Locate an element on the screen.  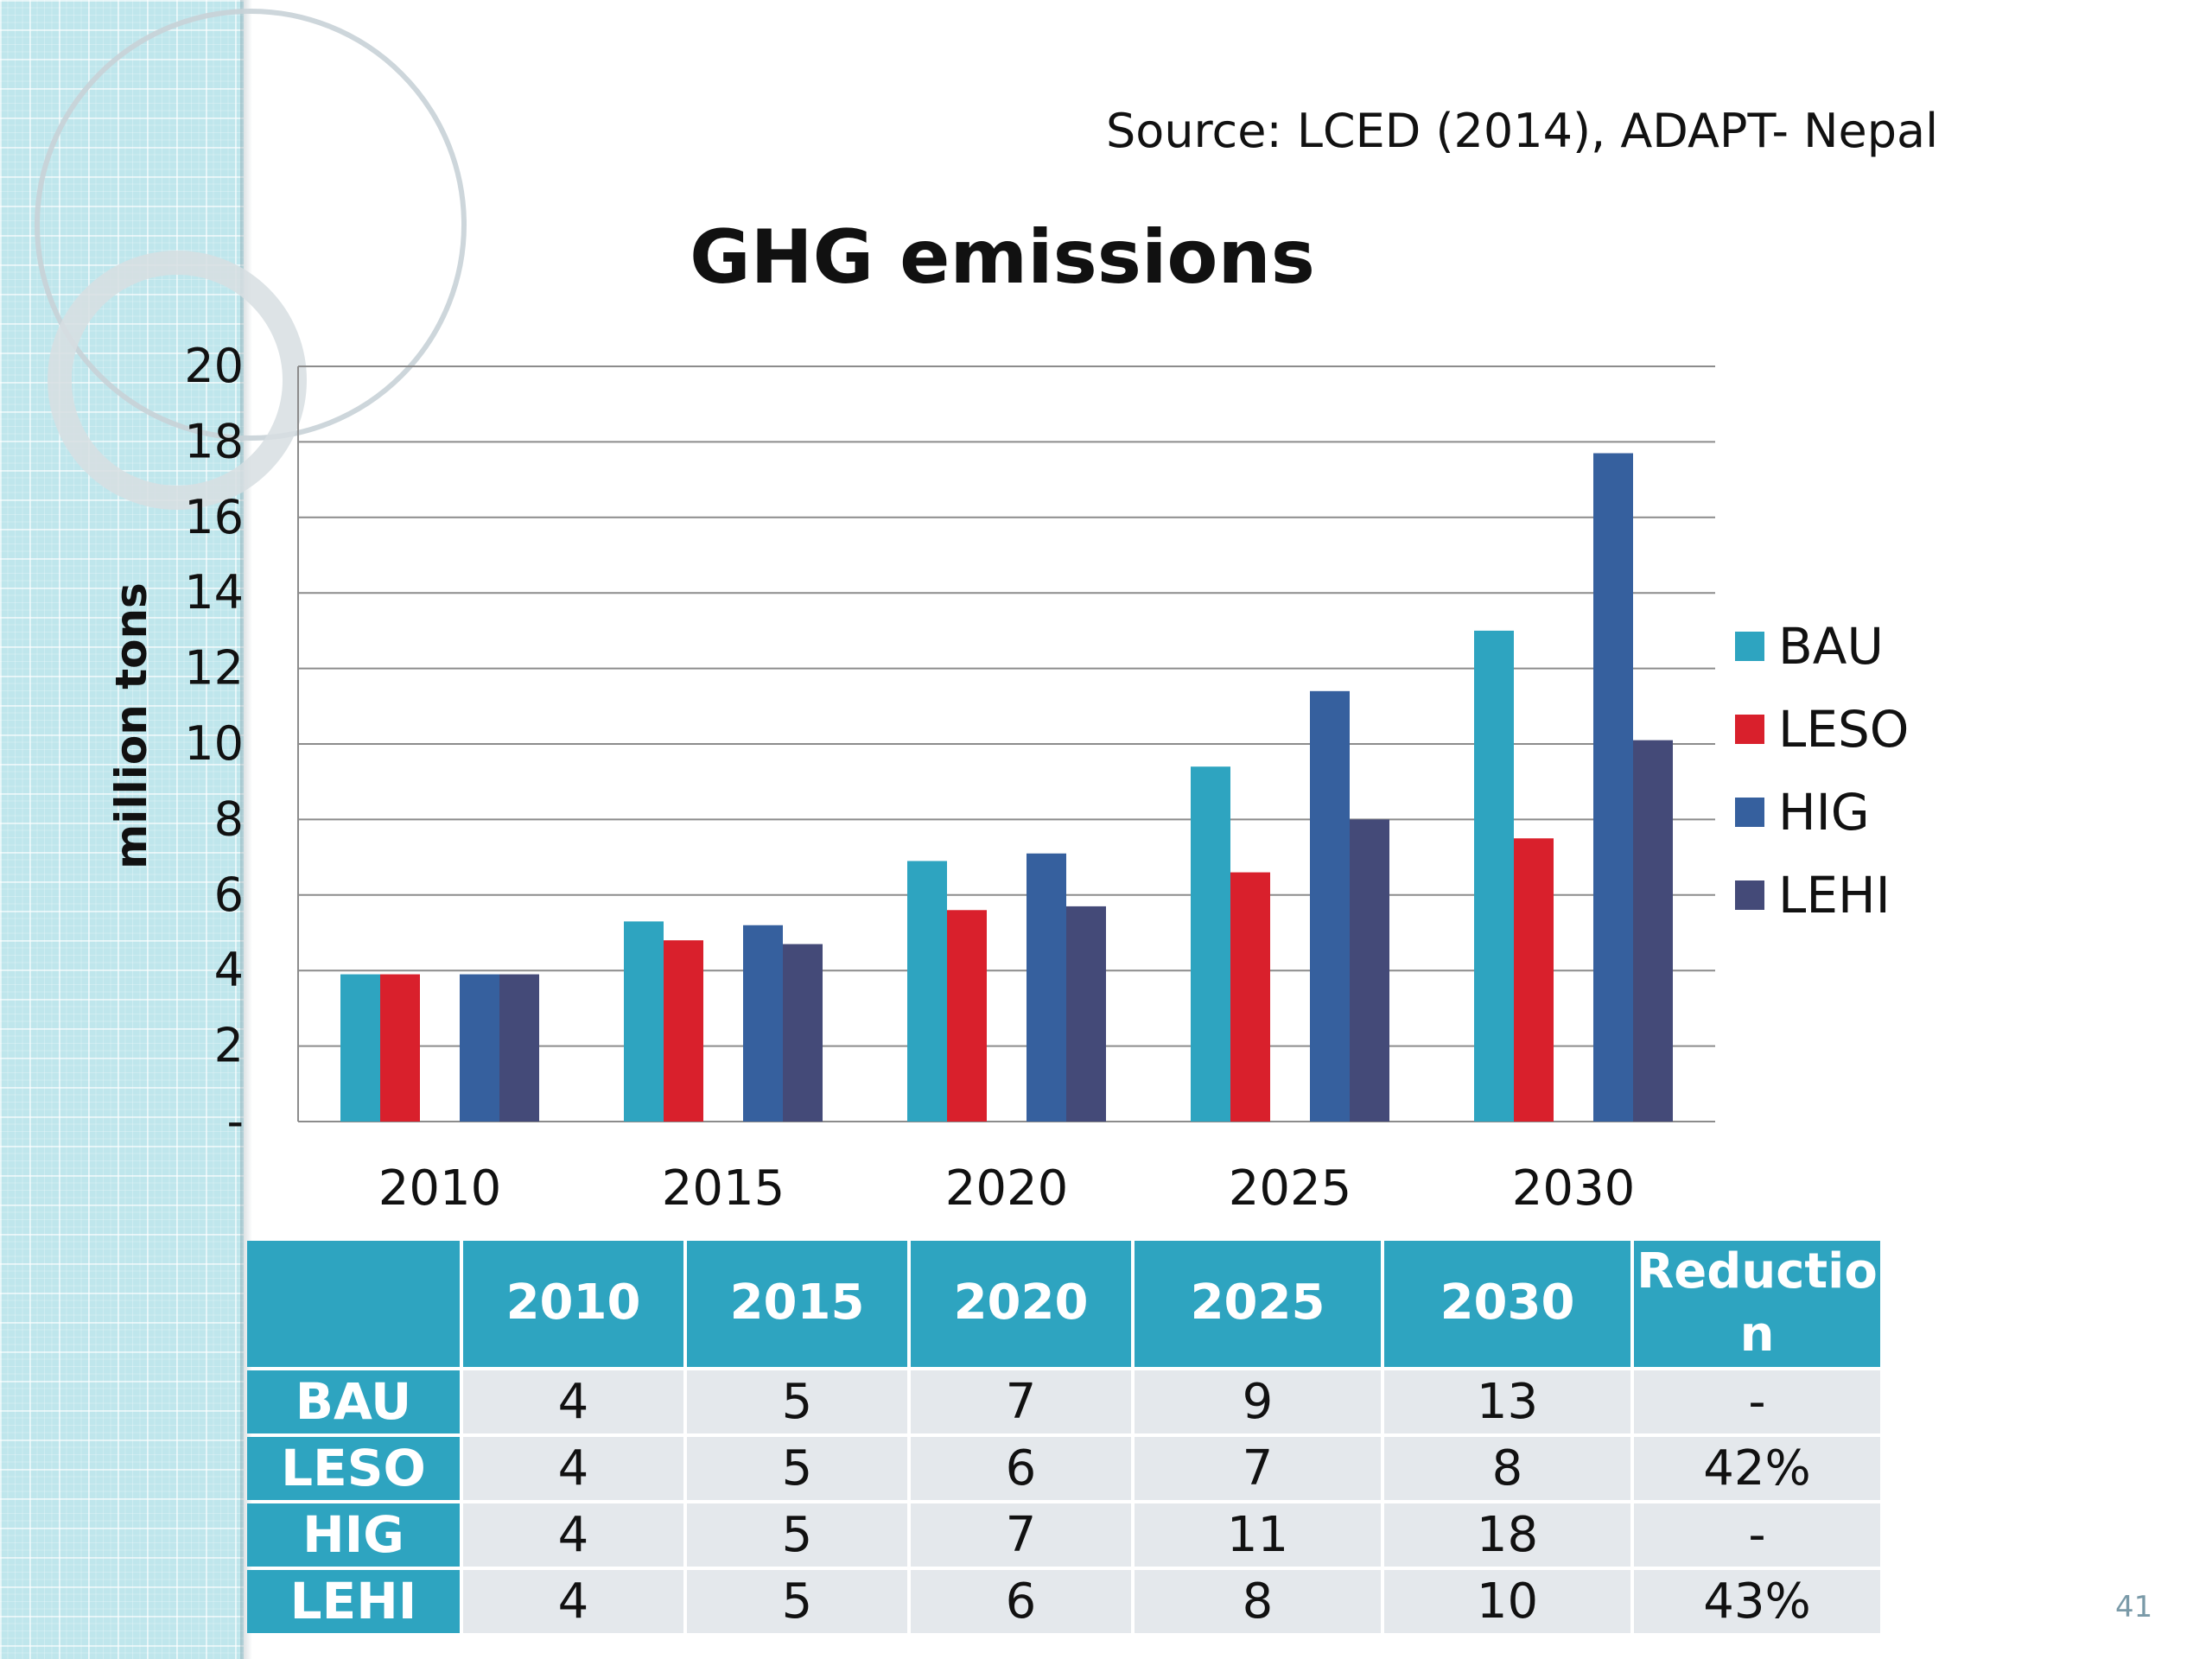
legend-item-bau: BAU is located at coordinates (1822, 646).